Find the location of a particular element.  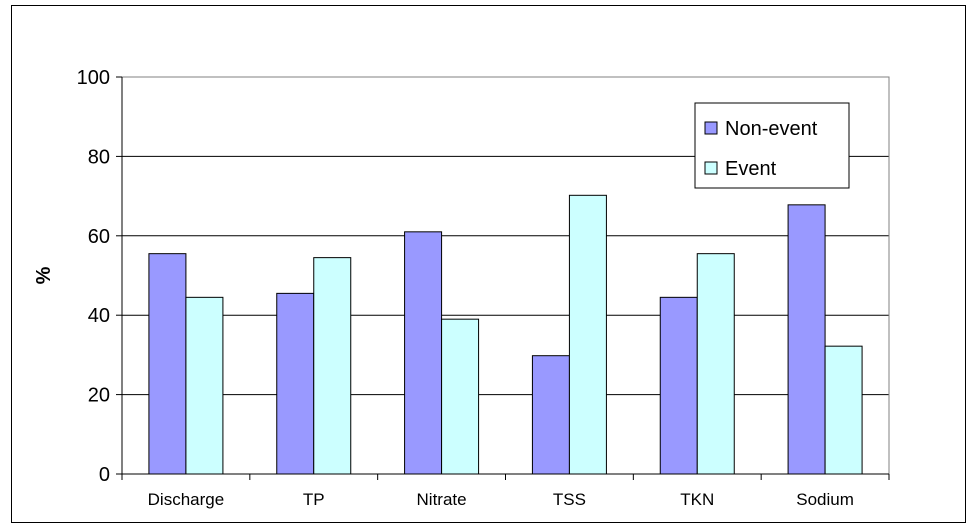

x-tick-label: TP is located at coordinates (314, 499).